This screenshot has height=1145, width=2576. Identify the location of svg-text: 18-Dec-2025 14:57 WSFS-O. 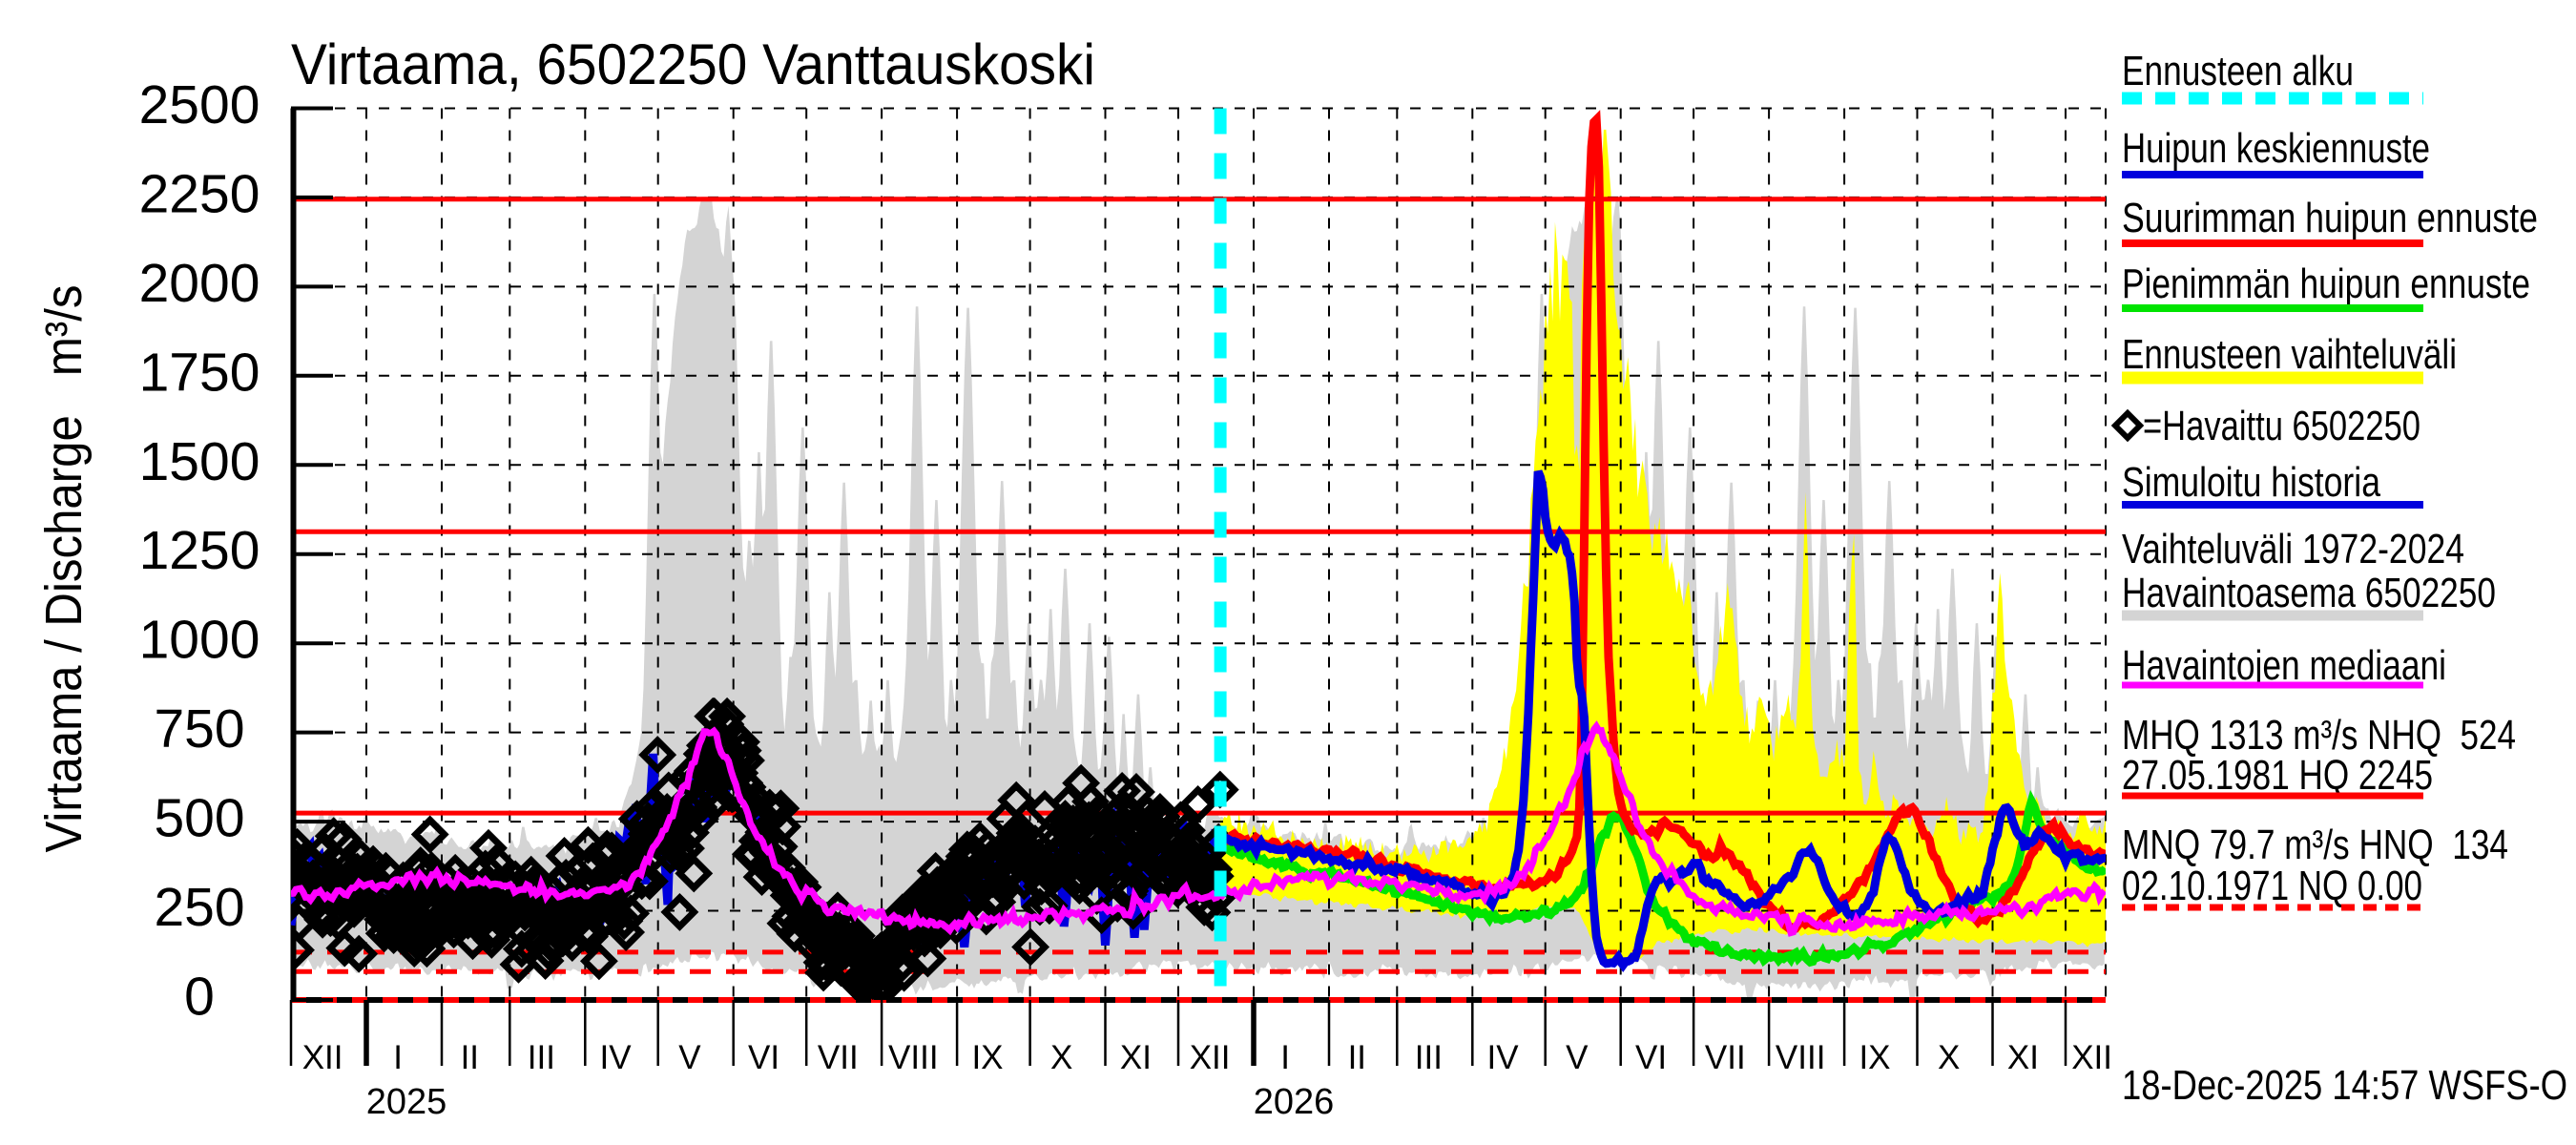
(2344, 1086).